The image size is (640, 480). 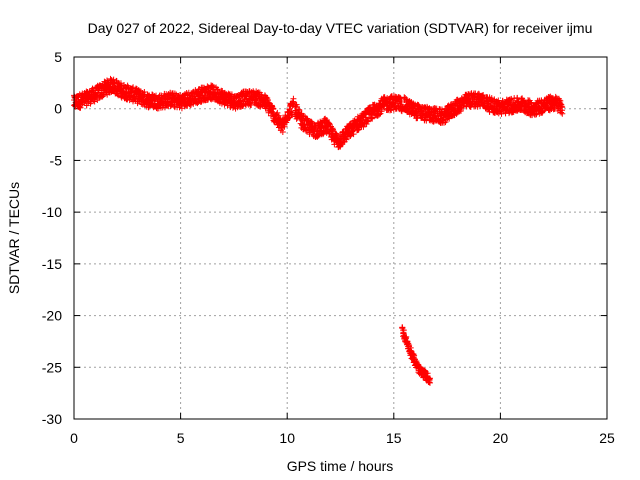 What do you see at coordinates (501, 438) in the screenshot?
I see `x-tick-label: 20` at bounding box center [501, 438].